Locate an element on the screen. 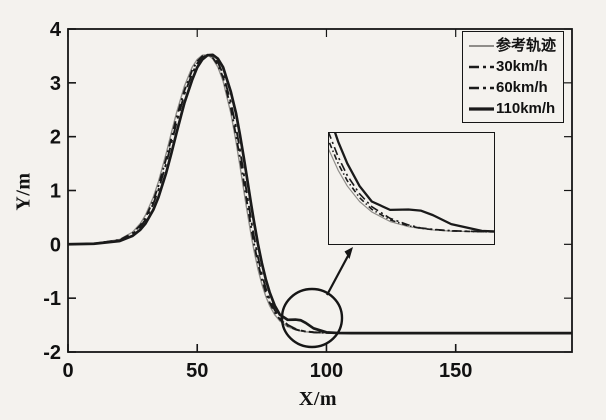  zoom-arrow-line is located at coordinates (338, 274).